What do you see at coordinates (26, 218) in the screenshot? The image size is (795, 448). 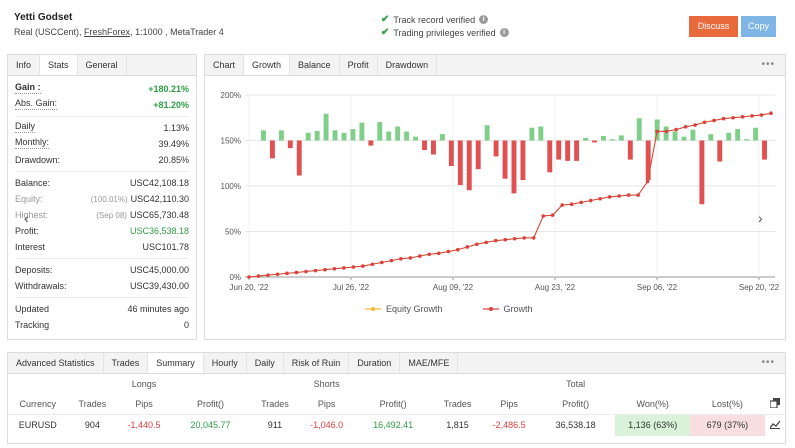 I see `chevron-left-icon: ‹` at bounding box center [26, 218].